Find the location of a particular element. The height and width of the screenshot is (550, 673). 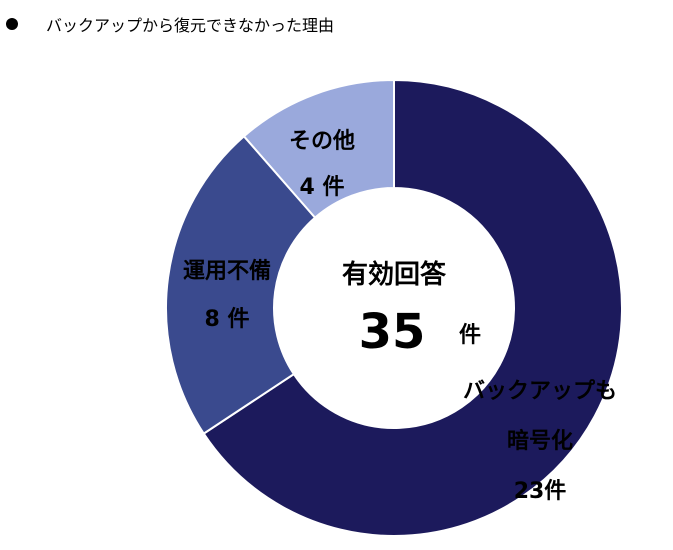

slice-label-3-line-2: 4 件 is located at coordinates (322, 187).